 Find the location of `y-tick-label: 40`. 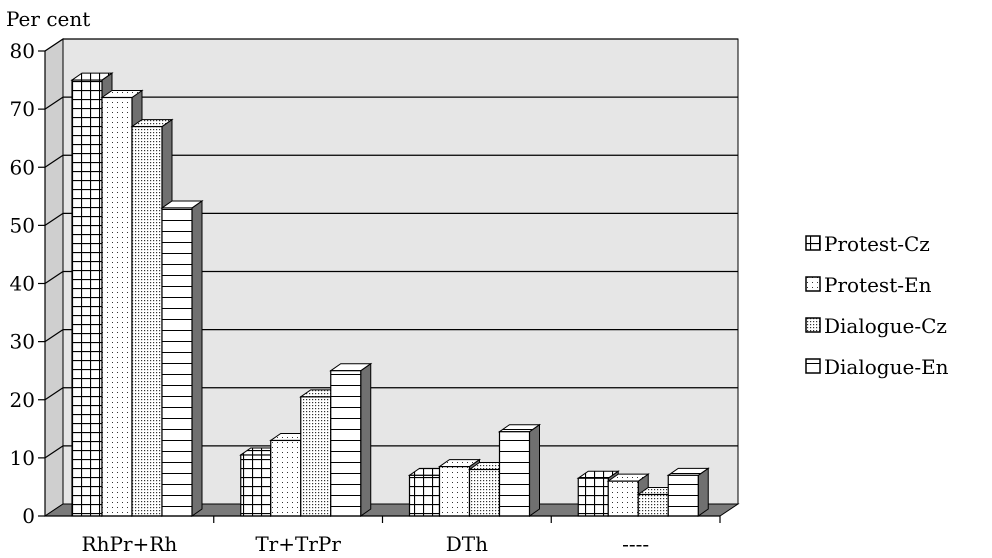

y-tick-label: 40 is located at coordinates (22, 284).